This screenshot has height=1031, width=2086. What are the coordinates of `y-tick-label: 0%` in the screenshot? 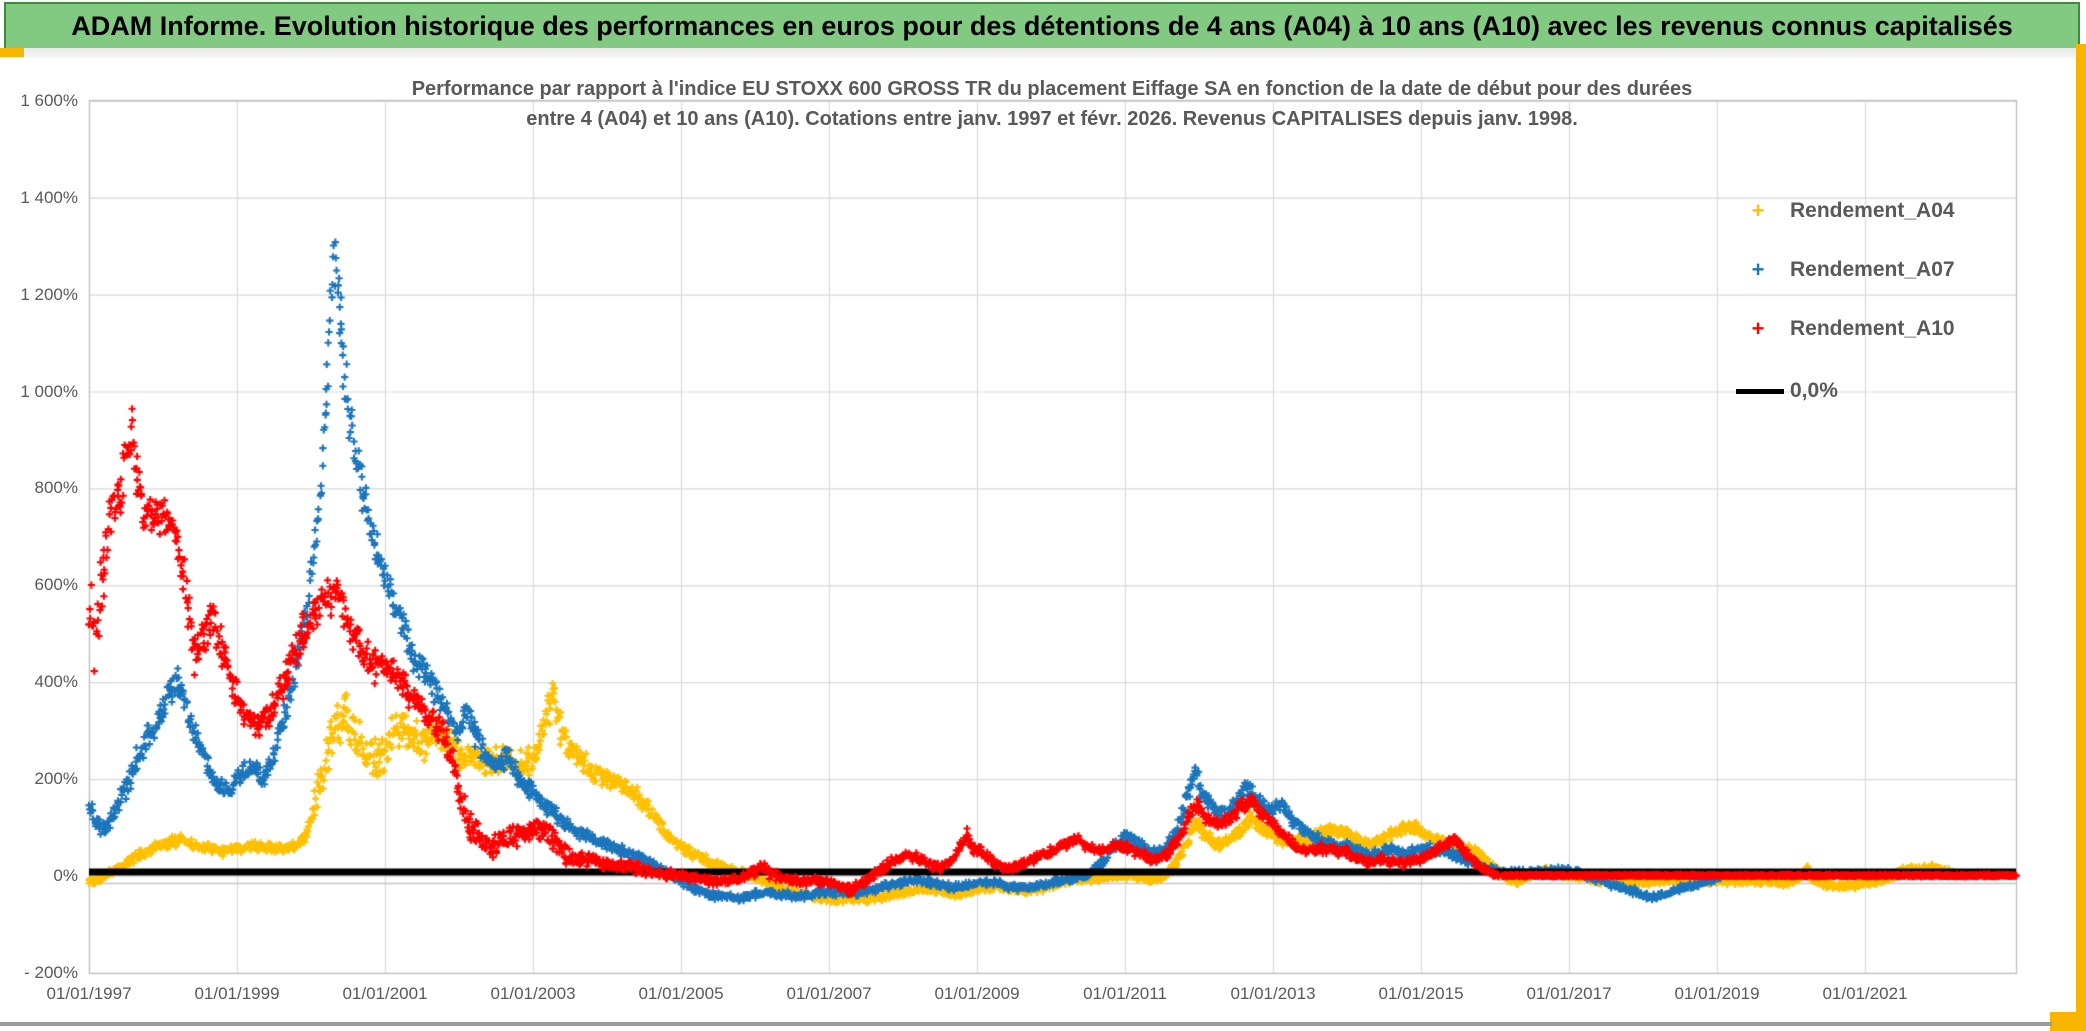 It's located at (65, 875).